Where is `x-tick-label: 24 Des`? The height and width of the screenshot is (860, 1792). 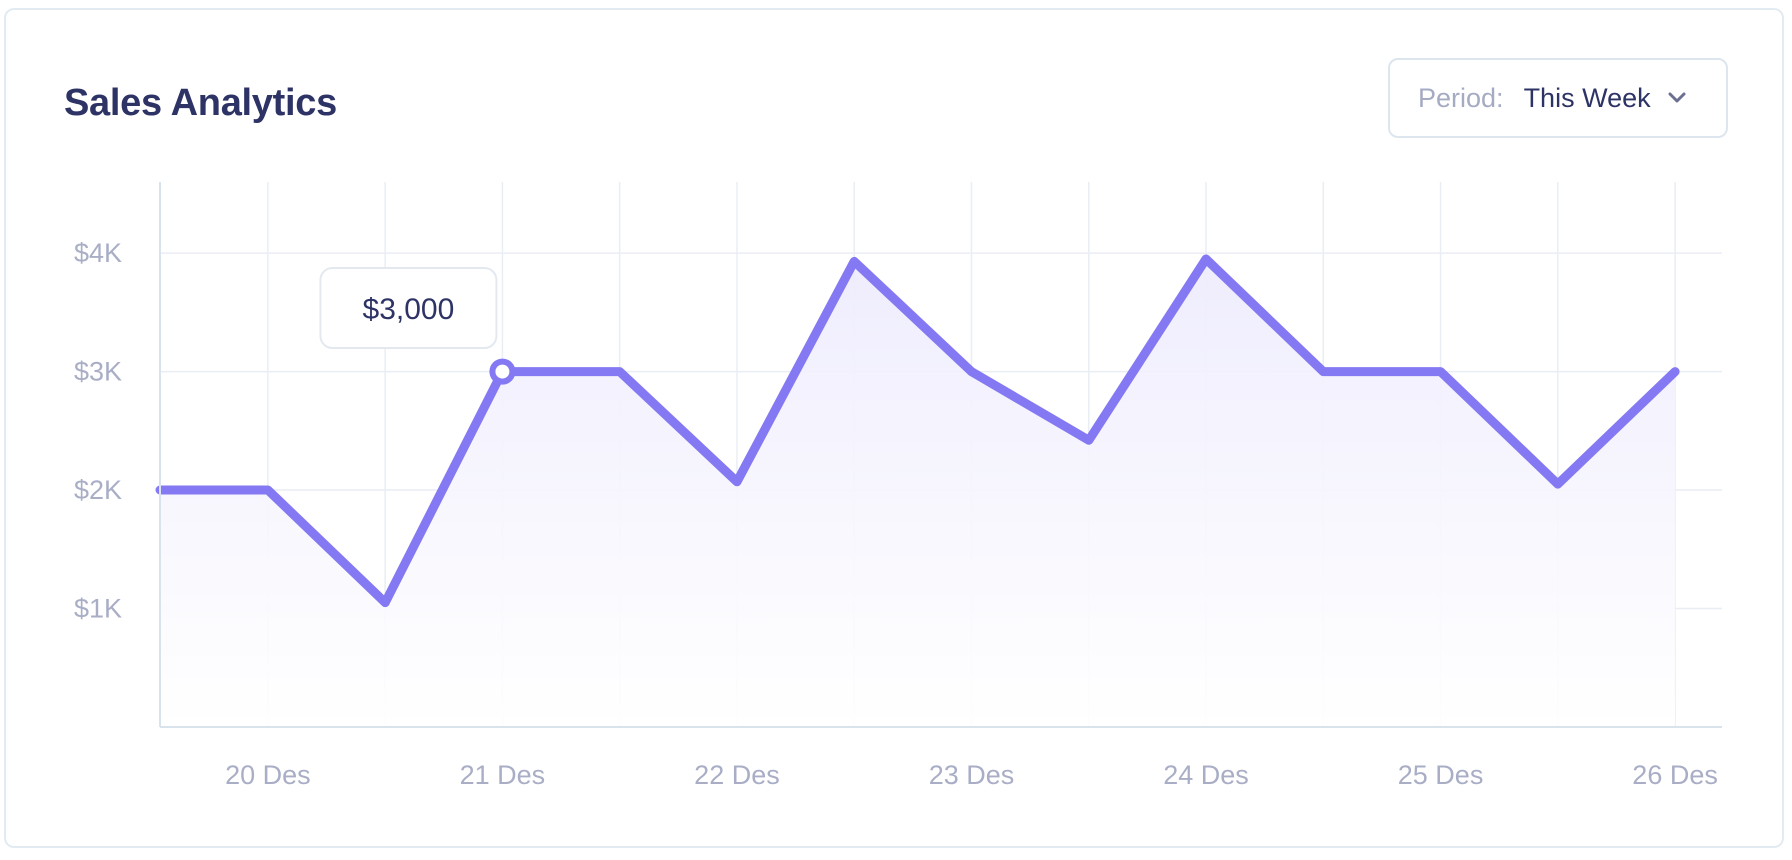
x-tick-label: 24 Des is located at coordinates (1206, 775).